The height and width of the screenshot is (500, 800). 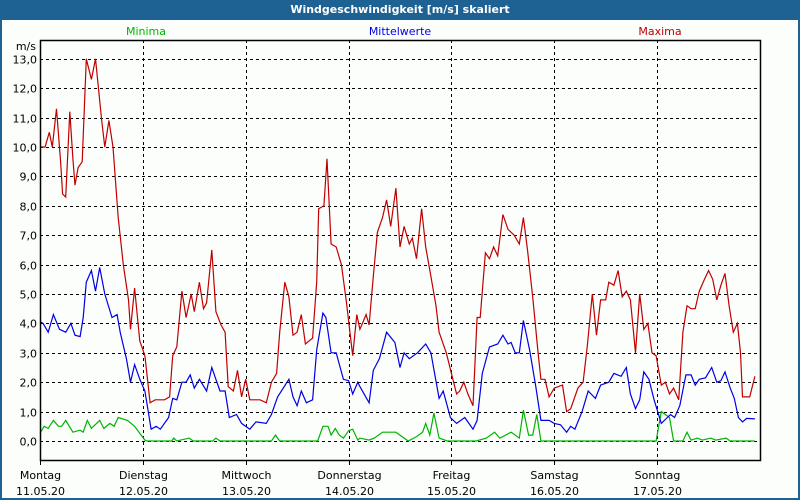 What do you see at coordinates (29, 295) in the screenshot?
I see `y-tick-label: 5,0` at bounding box center [29, 295].